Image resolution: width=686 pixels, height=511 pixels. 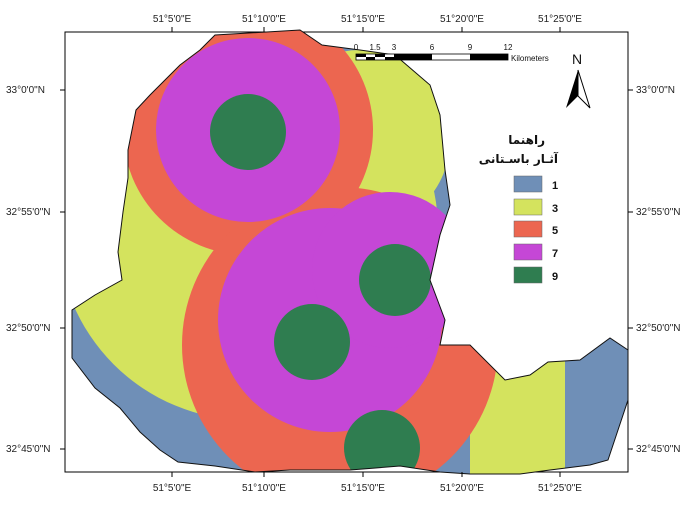 What do you see at coordinates (264, 488) in the screenshot?
I see `bottom-label-2: 51°10'0"E` at bounding box center [264, 488].